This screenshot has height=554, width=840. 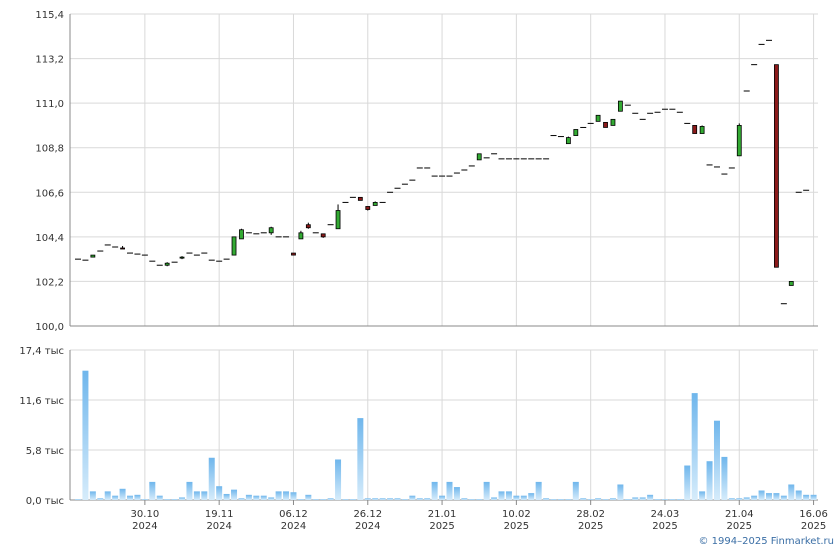 I want to click on price-tick-label: 111,0, so click(x=49, y=104).